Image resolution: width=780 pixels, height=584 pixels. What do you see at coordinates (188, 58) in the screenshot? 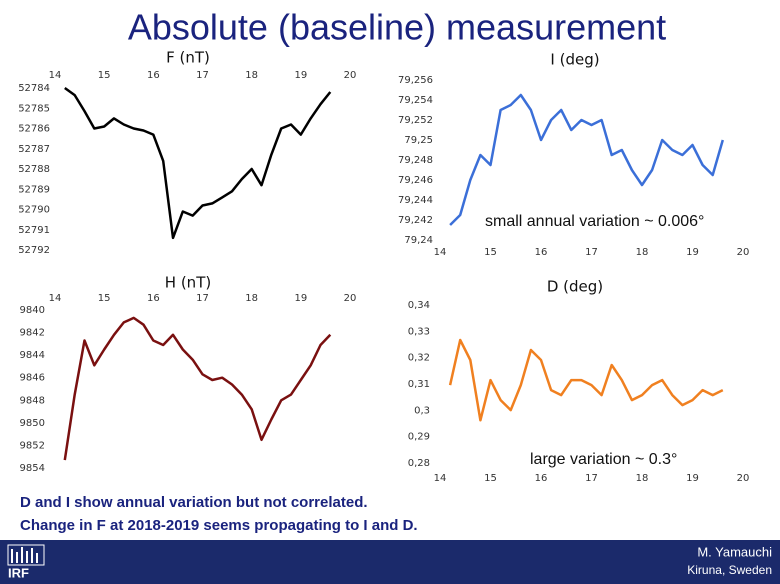
I see `chart-title: F (nT)` at bounding box center [188, 58].